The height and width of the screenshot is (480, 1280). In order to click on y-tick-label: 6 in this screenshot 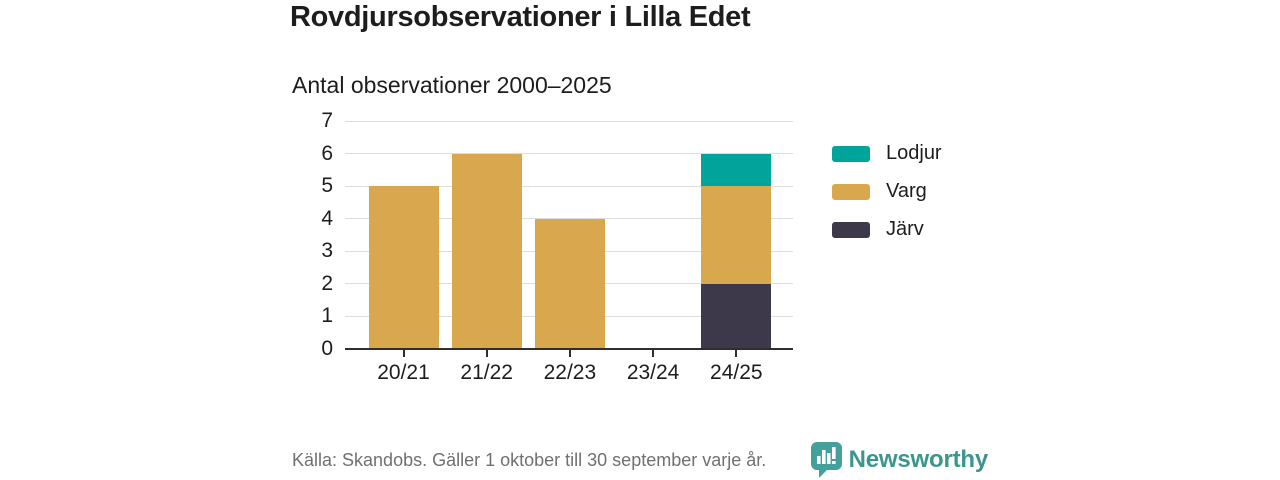, I will do `click(327, 153)`.